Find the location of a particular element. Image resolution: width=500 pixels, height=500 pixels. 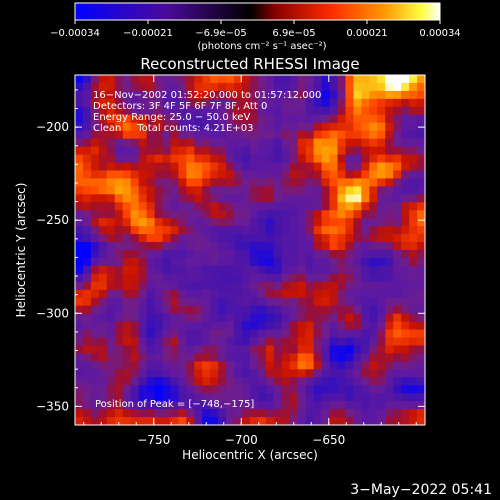

colorbar-tick-label: −6.9e−05 is located at coordinates (221, 33).